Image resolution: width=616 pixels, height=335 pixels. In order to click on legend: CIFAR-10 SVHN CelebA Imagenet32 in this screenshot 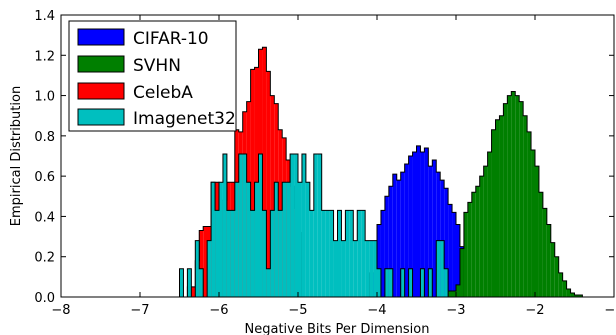, I will do `click(152, 76)`.